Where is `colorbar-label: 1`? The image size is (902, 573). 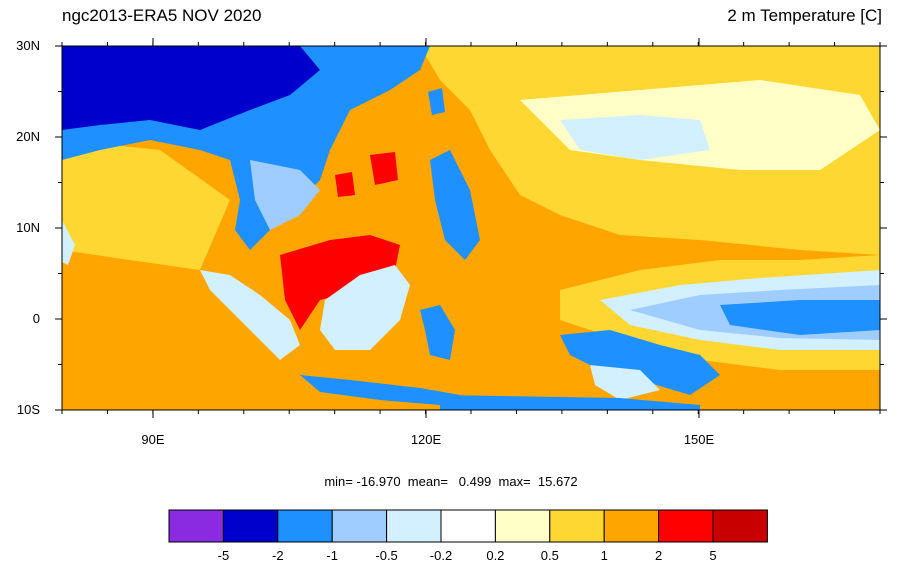
colorbar-label: 1 is located at coordinates (604, 555).